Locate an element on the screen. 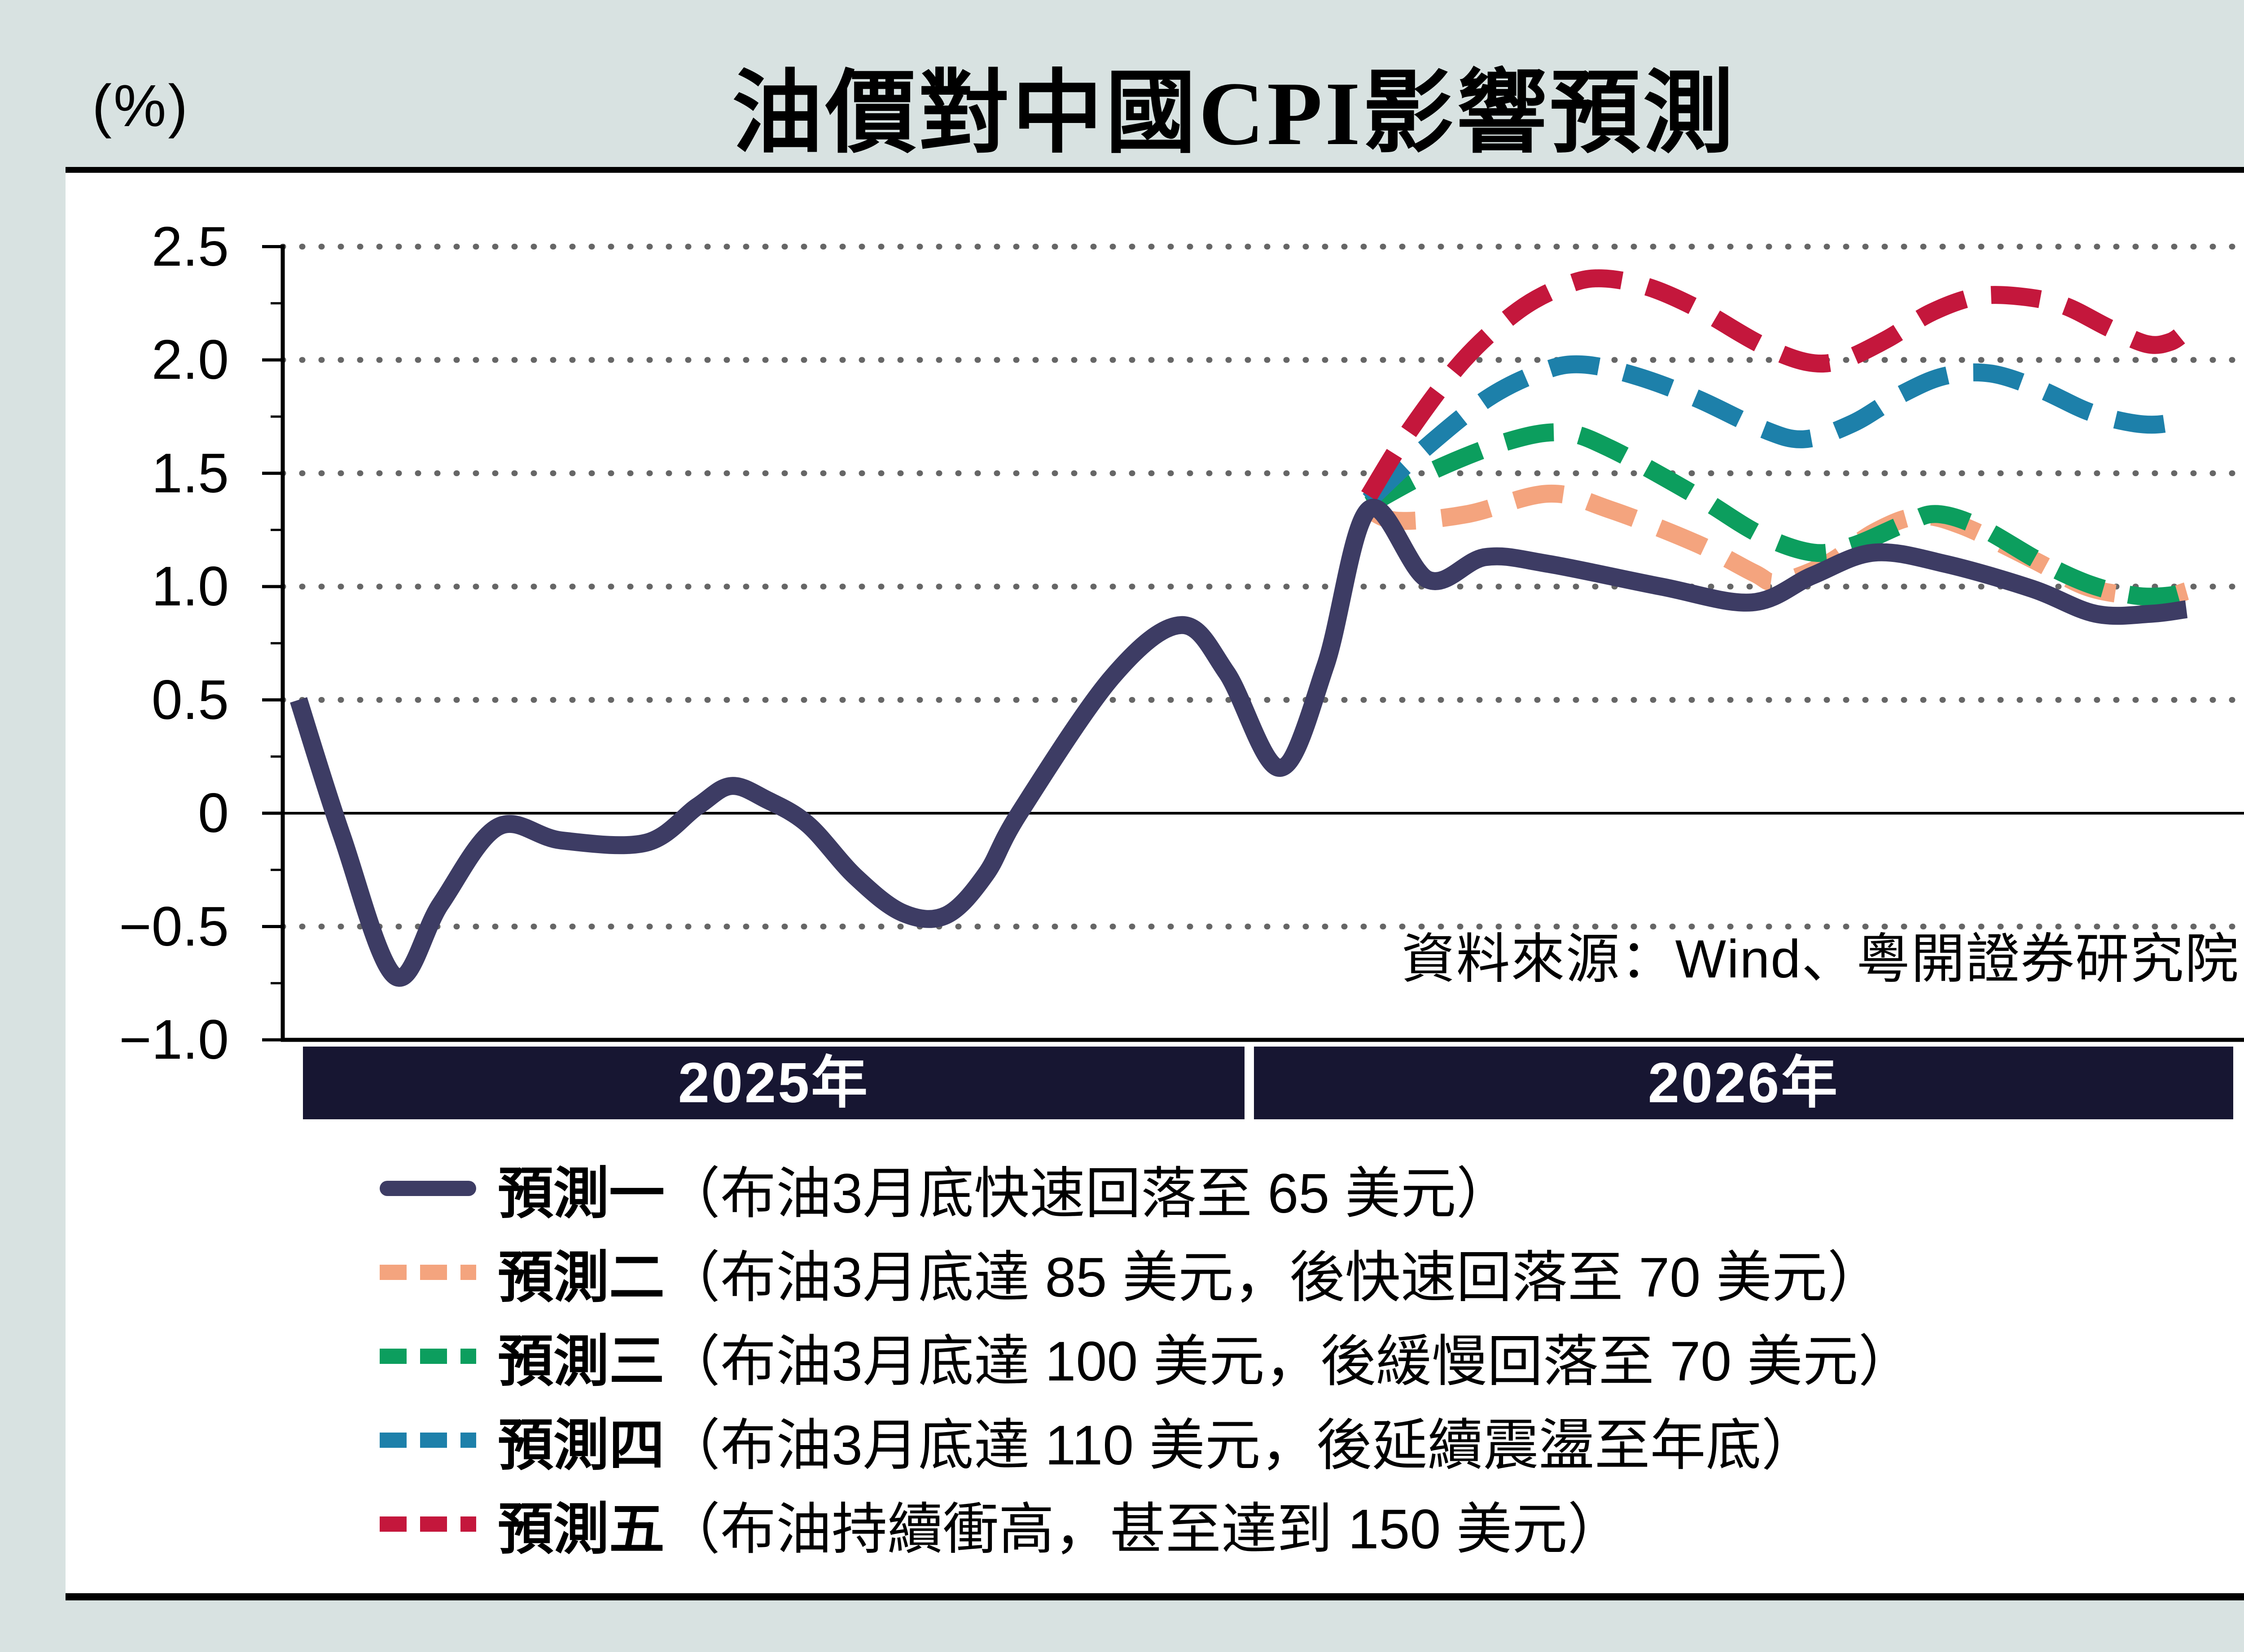  series-預測三 is located at coordinates (1776, 514).